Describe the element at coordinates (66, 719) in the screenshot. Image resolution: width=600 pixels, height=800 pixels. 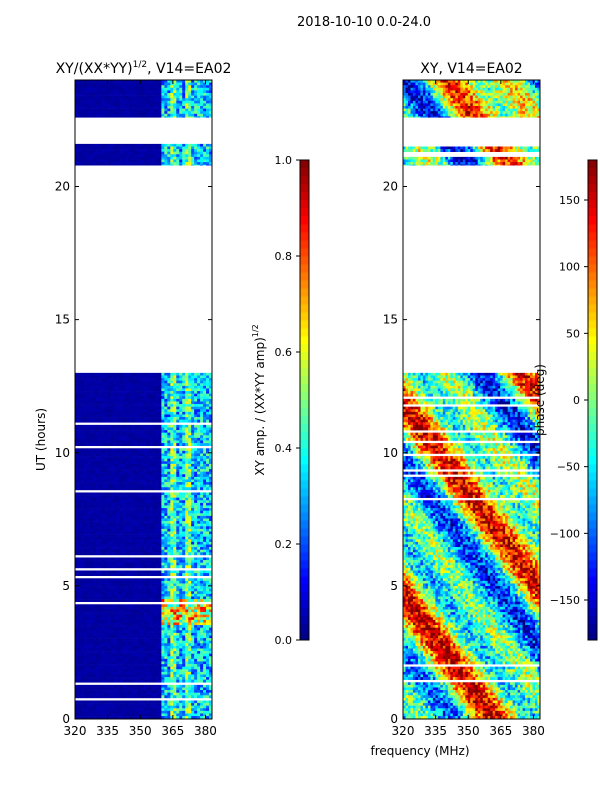
I see `y-tick-label: 0` at that location.